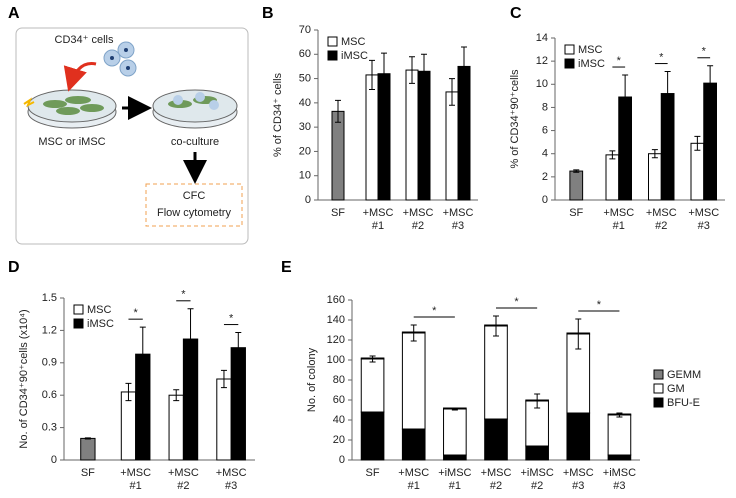  Describe the element at coordinates (336, 360) in the screenshot. I see `y-tick-label: 100` at that location.